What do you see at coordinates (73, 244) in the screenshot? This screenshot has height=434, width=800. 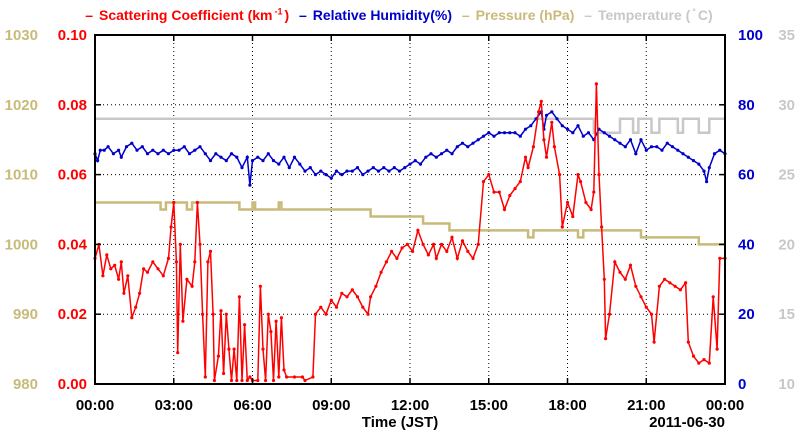 I see `y-tick-label-left_inner: 0.04` at bounding box center [73, 244].